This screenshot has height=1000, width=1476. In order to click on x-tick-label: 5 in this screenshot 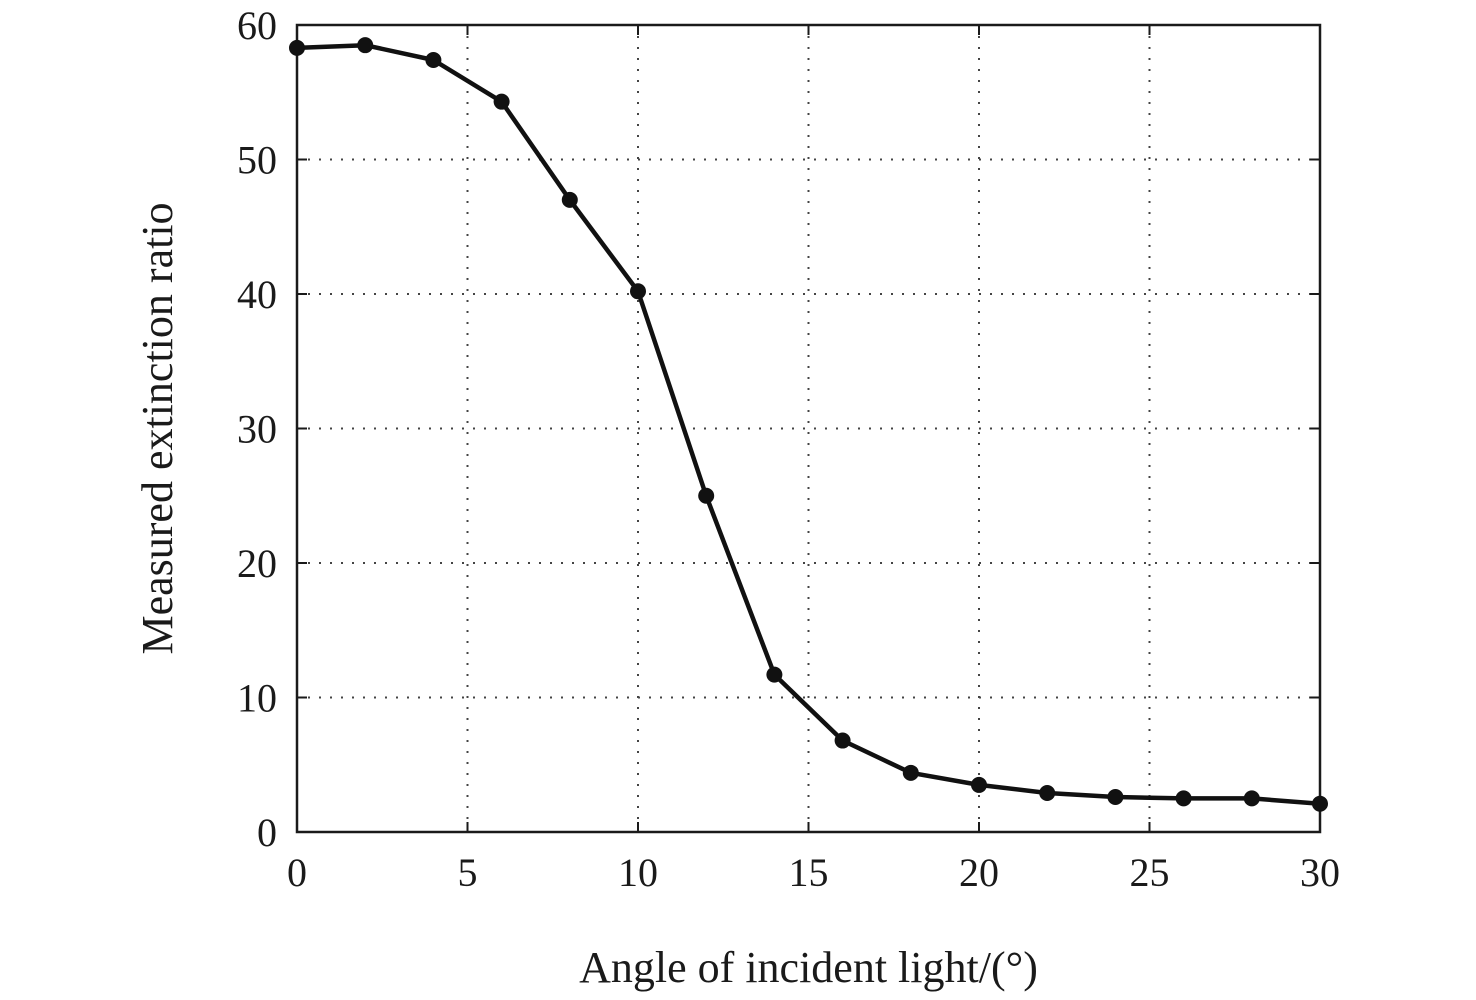, I will do `click(468, 872)`.